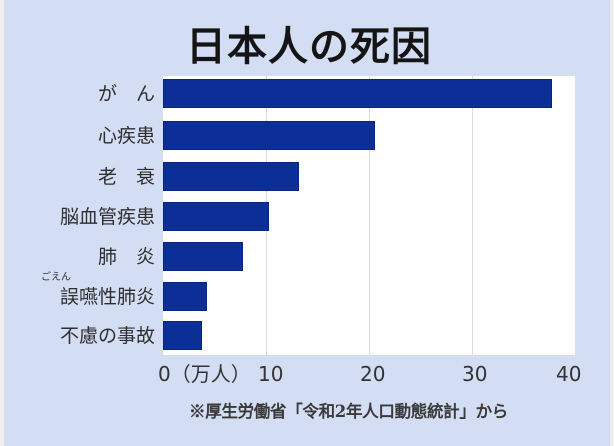 This screenshot has height=446, width=614. What do you see at coordinates (126, 257) in the screenshot?
I see `category-label: 肺 炎` at bounding box center [126, 257].